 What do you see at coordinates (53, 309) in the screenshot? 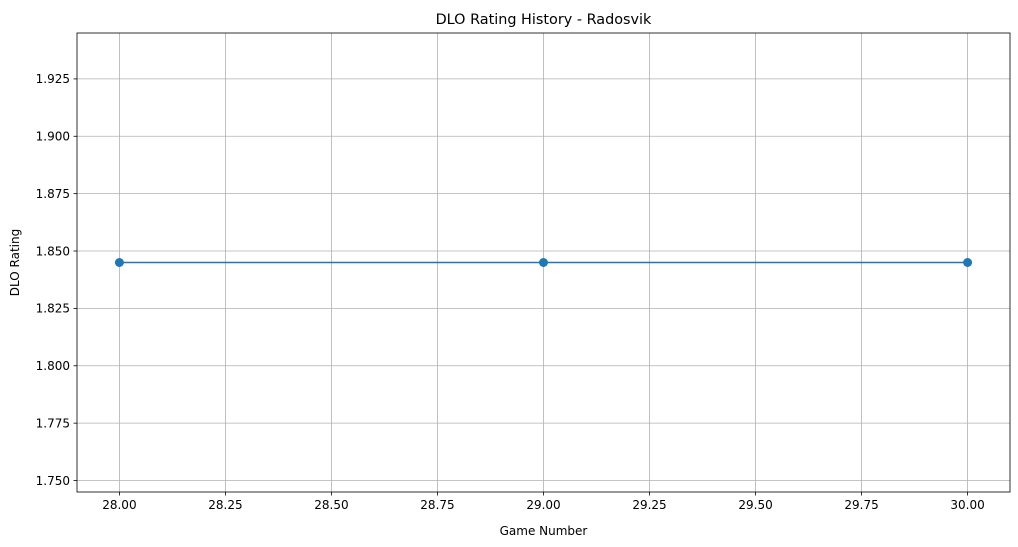
I see `y-tick-label: 1.825` at bounding box center [53, 309].